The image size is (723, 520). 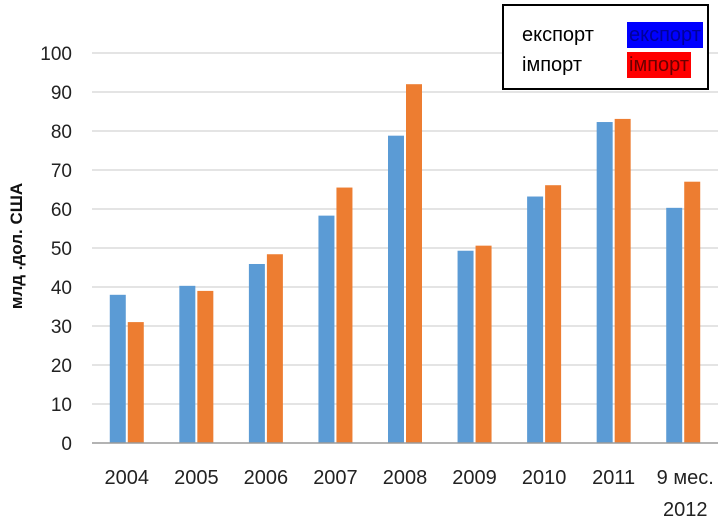 What do you see at coordinates (558, 35) in the screenshot?
I see `legend-label-export: експорт` at bounding box center [558, 35].